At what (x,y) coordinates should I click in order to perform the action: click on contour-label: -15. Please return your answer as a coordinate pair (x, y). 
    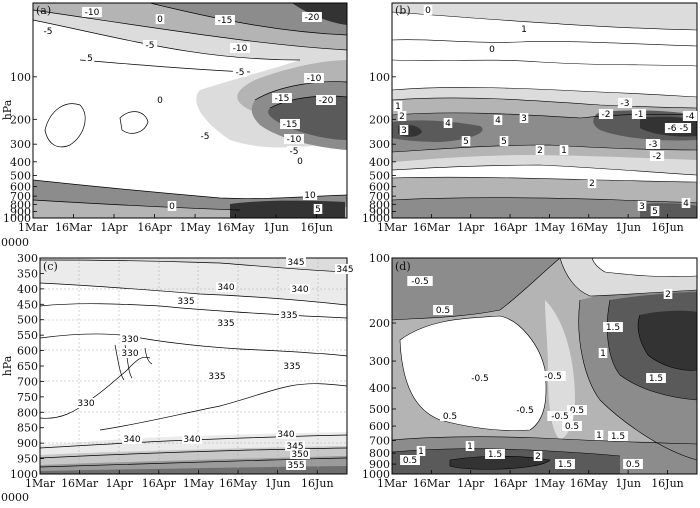
    Looking at the image, I should click on (225, 21).